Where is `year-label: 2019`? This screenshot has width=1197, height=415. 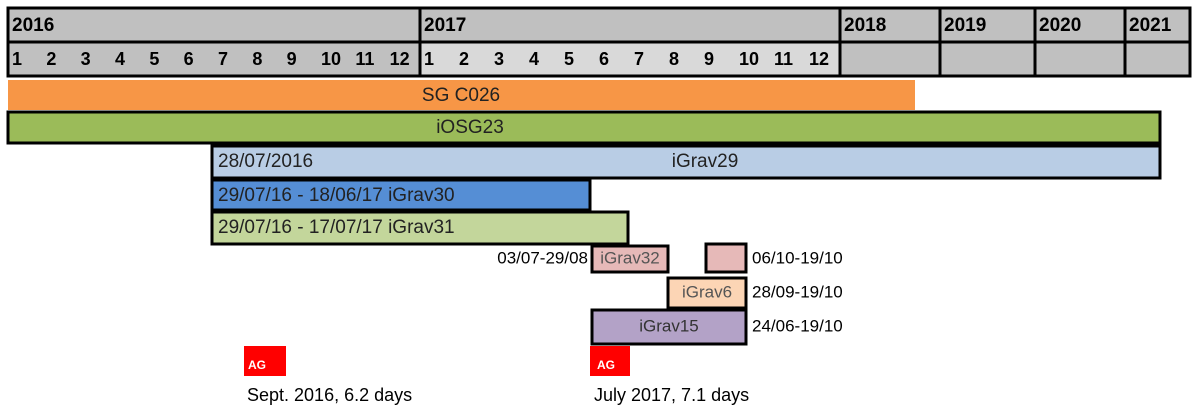
year-label: 2019 is located at coordinates (965, 25).